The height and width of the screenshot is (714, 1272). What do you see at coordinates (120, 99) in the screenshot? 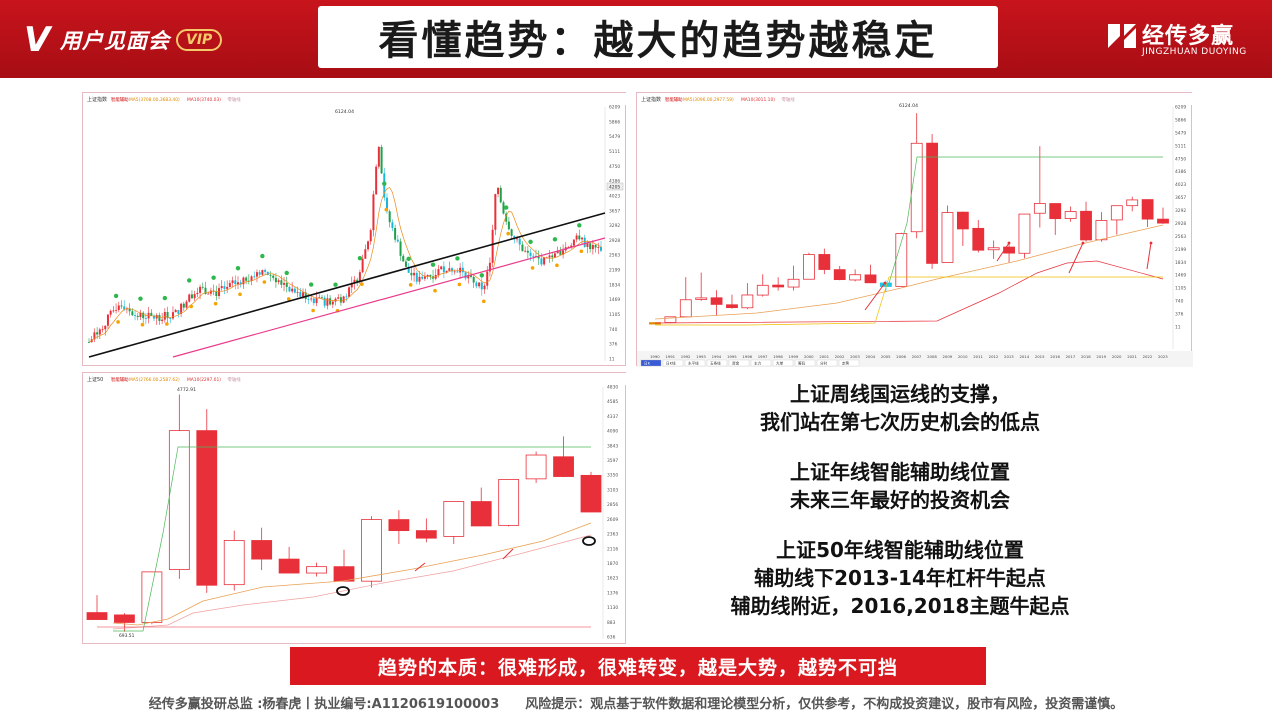
I see `chart-legend-item: 智能辅助` at bounding box center [120, 99].